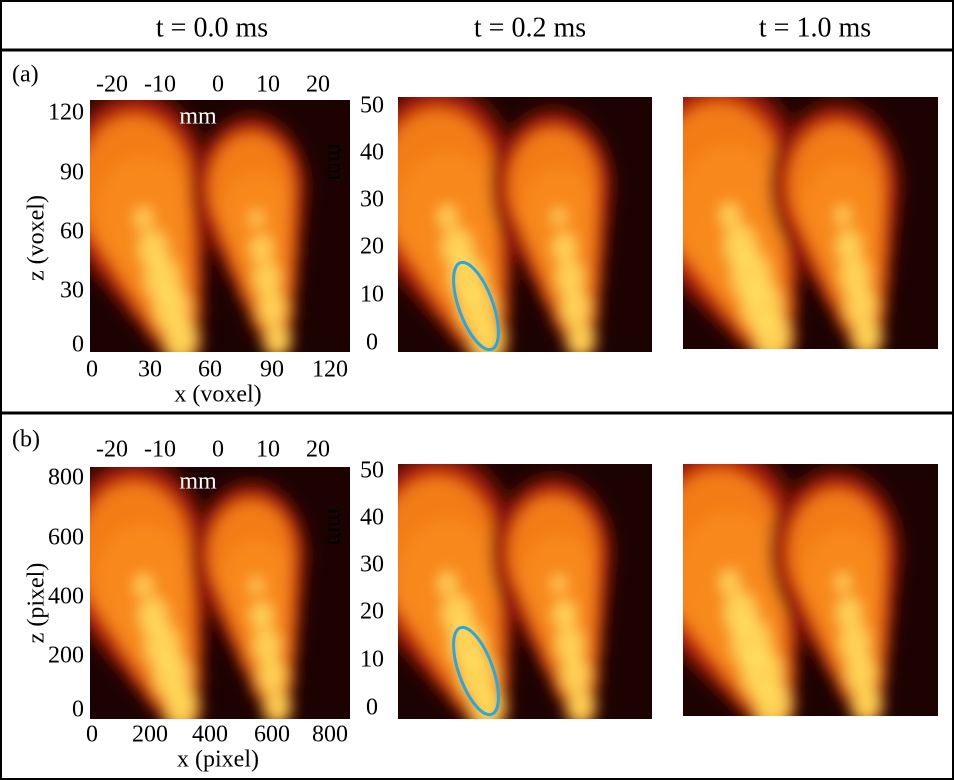  What do you see at coordinates (815, 27) in the screenshot?
I see `time-label: t = 1.0 ms` at bounding box center [815, 27].